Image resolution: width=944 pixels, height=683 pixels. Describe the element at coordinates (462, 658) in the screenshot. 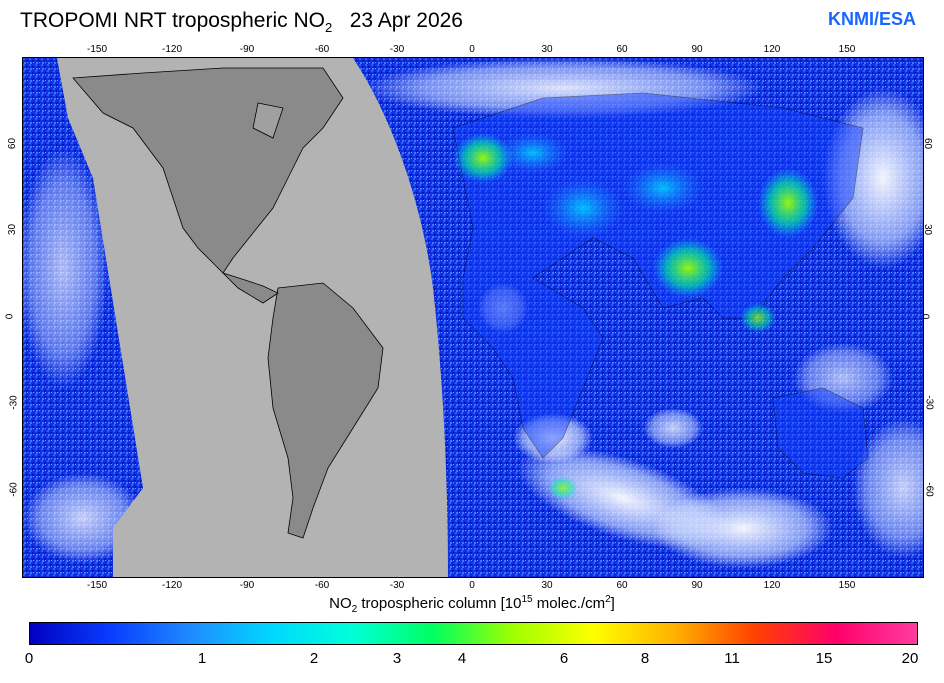

I see `colorbar-tick-label: 4` at that location.